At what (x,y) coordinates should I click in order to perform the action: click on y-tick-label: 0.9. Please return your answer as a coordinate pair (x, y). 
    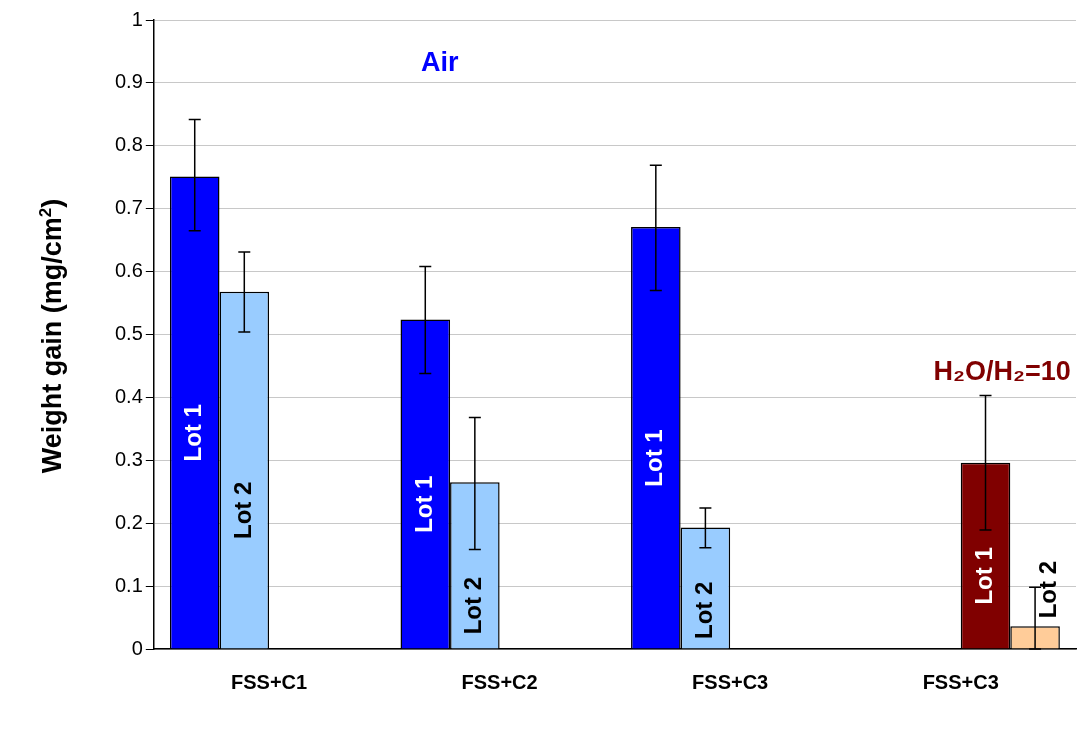
    Looking at the image, I should click on (128, 81).